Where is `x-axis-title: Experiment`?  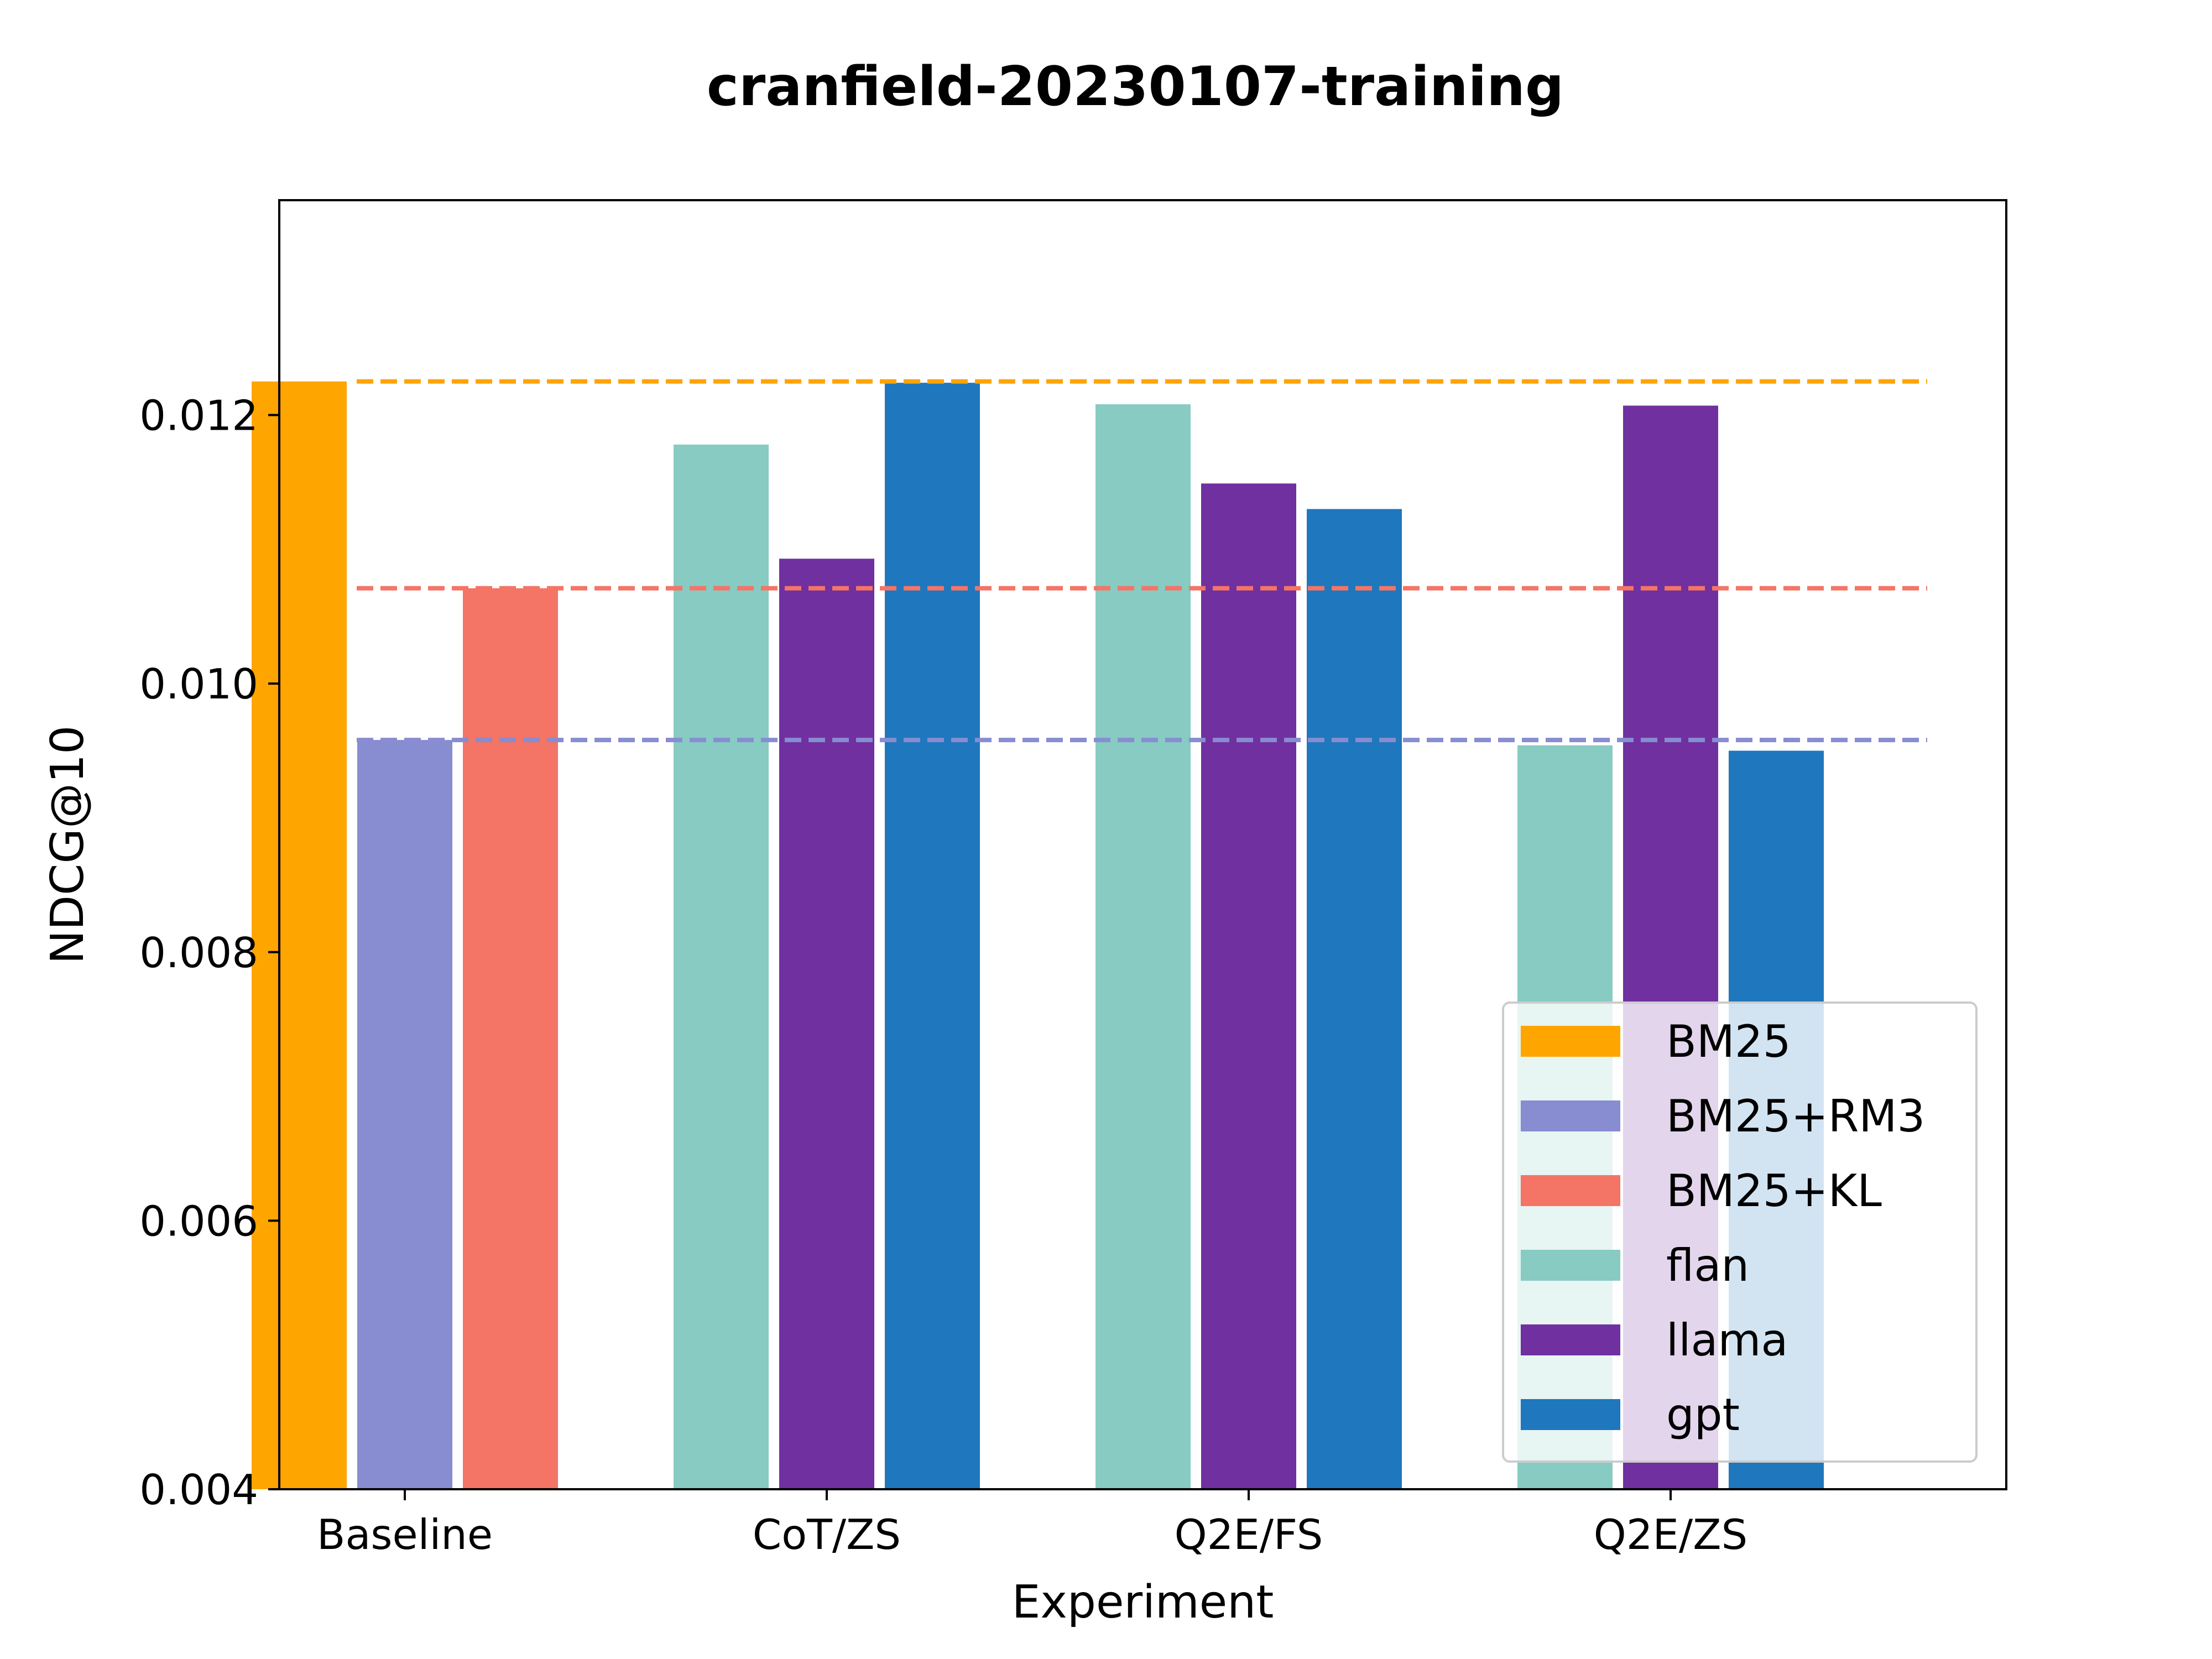 x-axis-title: Experiment is located at coordinates (1143, 1603).